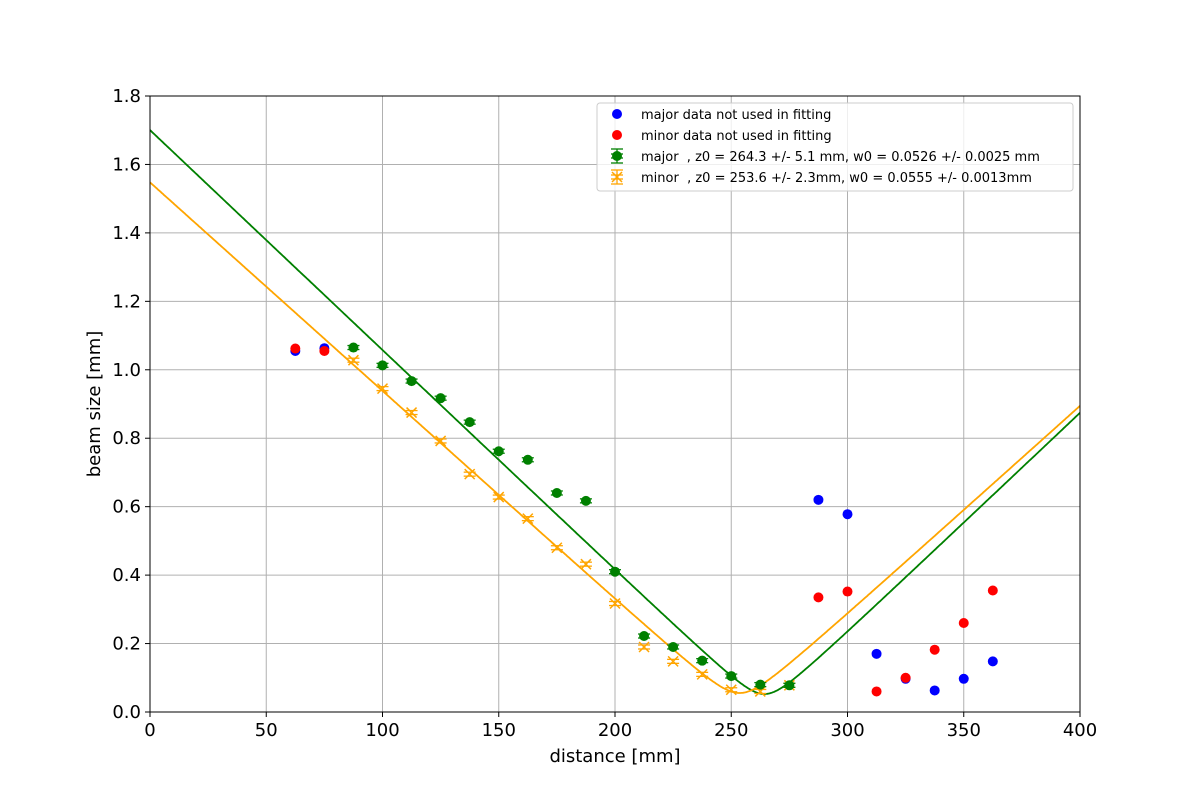 Image resolution: width=1200 pixels, height=805 pixels. I want to click on y-tick-label: 1.4, so click(126, 233).